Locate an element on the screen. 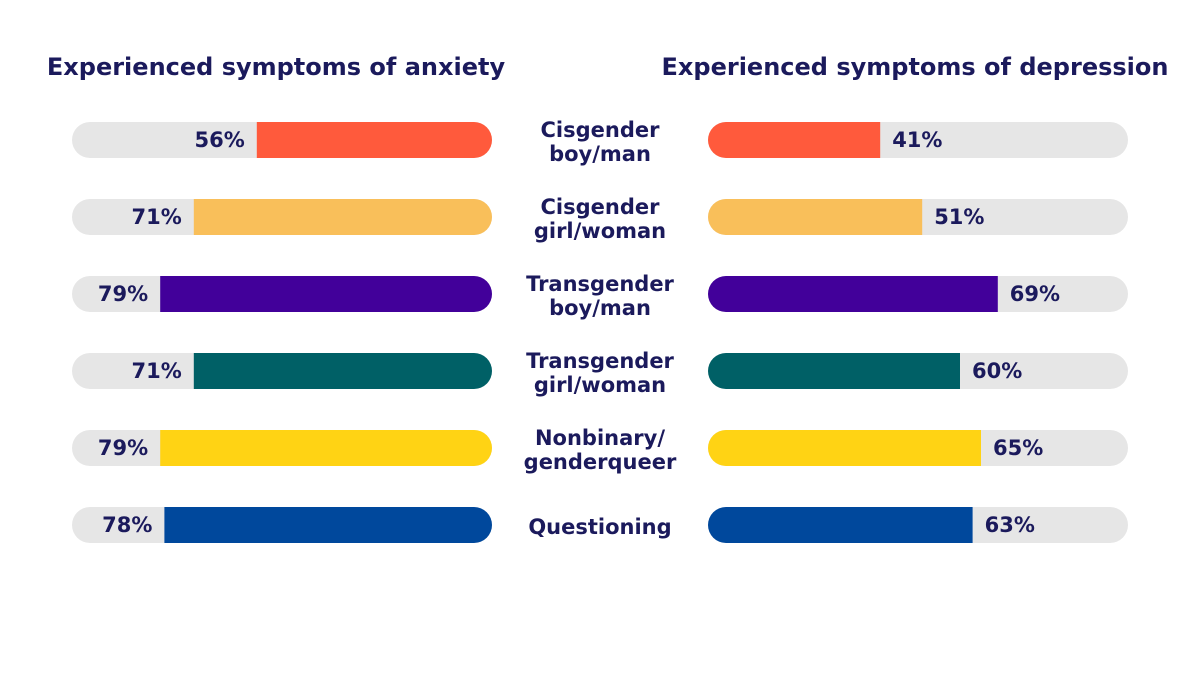 The width and height of the screenshot is (1200, 675). category-label: Cisgender boy/man is located at coordinates (600, 142).